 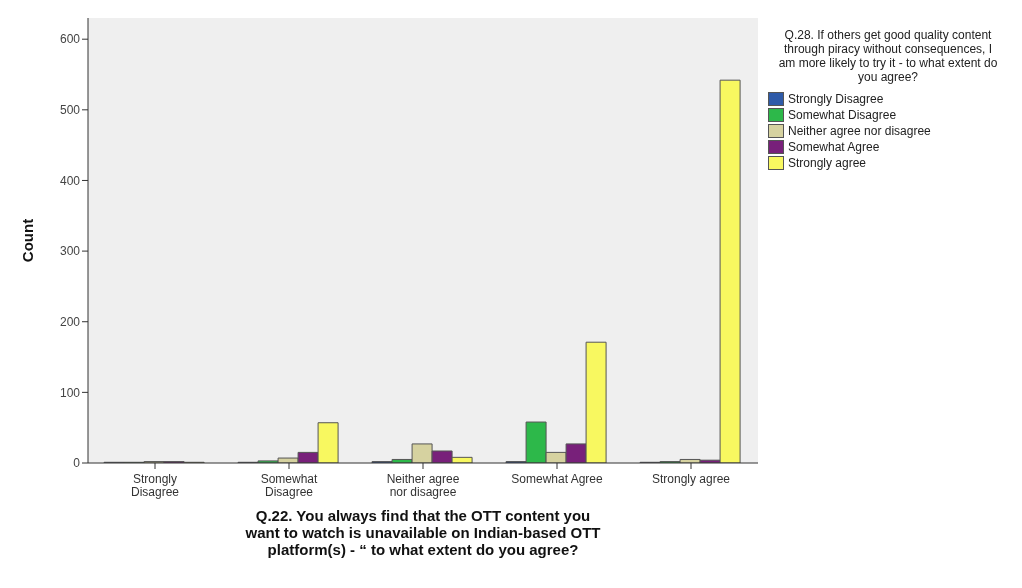 I want to click on x-tick-label: Somewhat Disagree, so click(x=289, y=485).